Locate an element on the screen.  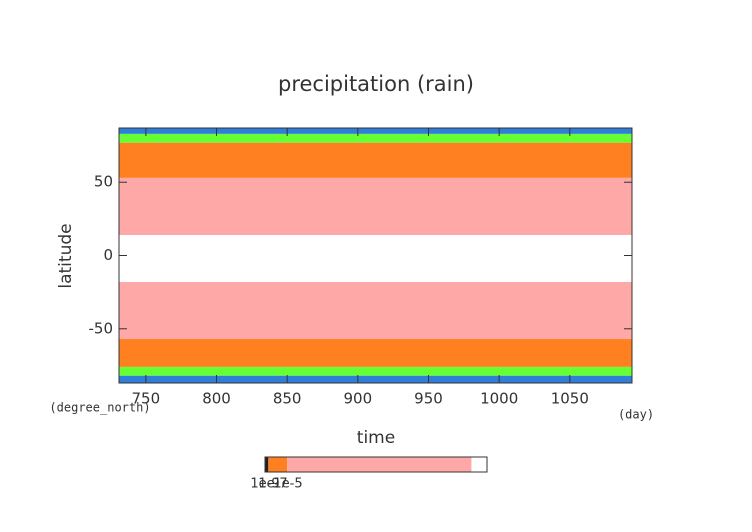
y-tick-label: 50 is located at coordinates (103, 182).